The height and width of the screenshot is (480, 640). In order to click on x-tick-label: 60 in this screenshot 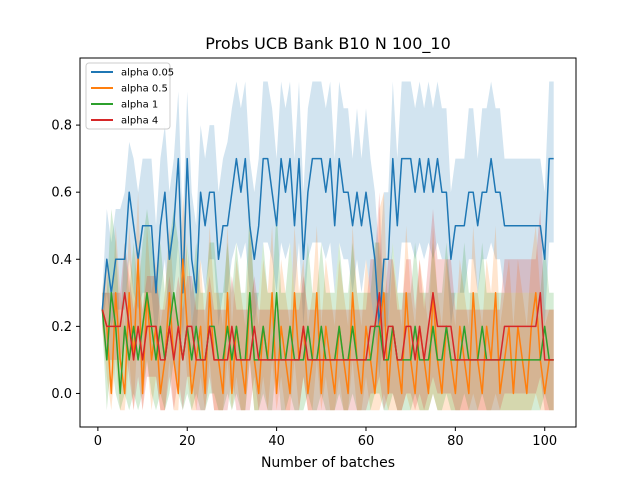, I will do `click(366, 441)`.